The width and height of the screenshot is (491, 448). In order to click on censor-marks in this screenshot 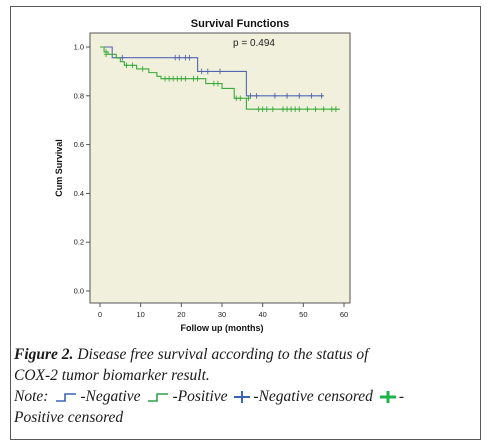, I will do `click(221, 81)`.